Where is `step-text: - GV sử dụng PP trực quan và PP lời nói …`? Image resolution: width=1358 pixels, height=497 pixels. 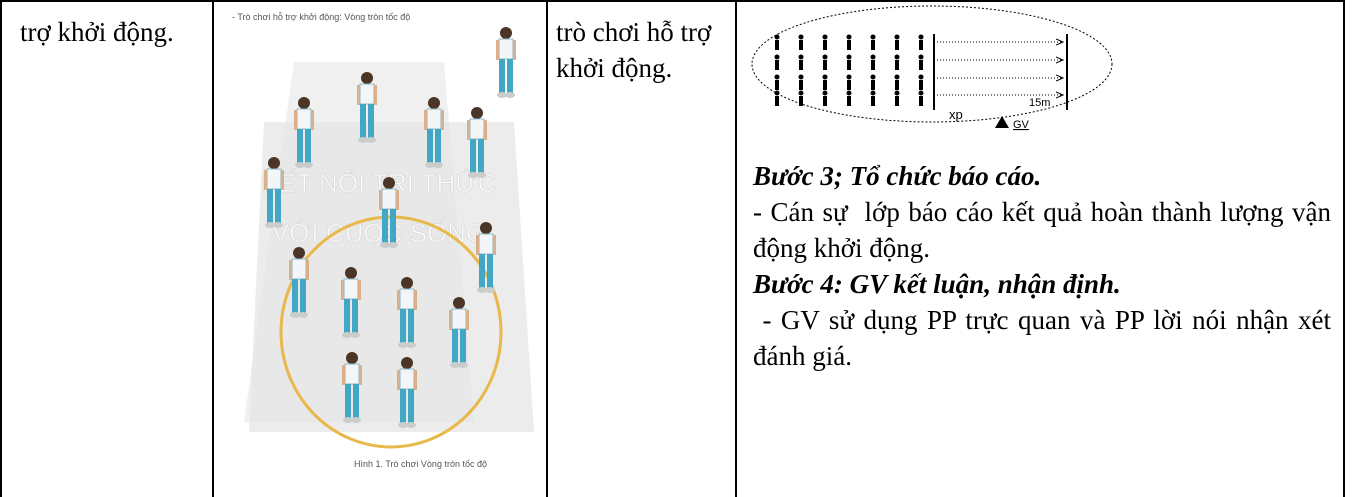 step-text: - GV sử dụng PP trực quan và PP lời nói … is located at coordinates (1045, 338).